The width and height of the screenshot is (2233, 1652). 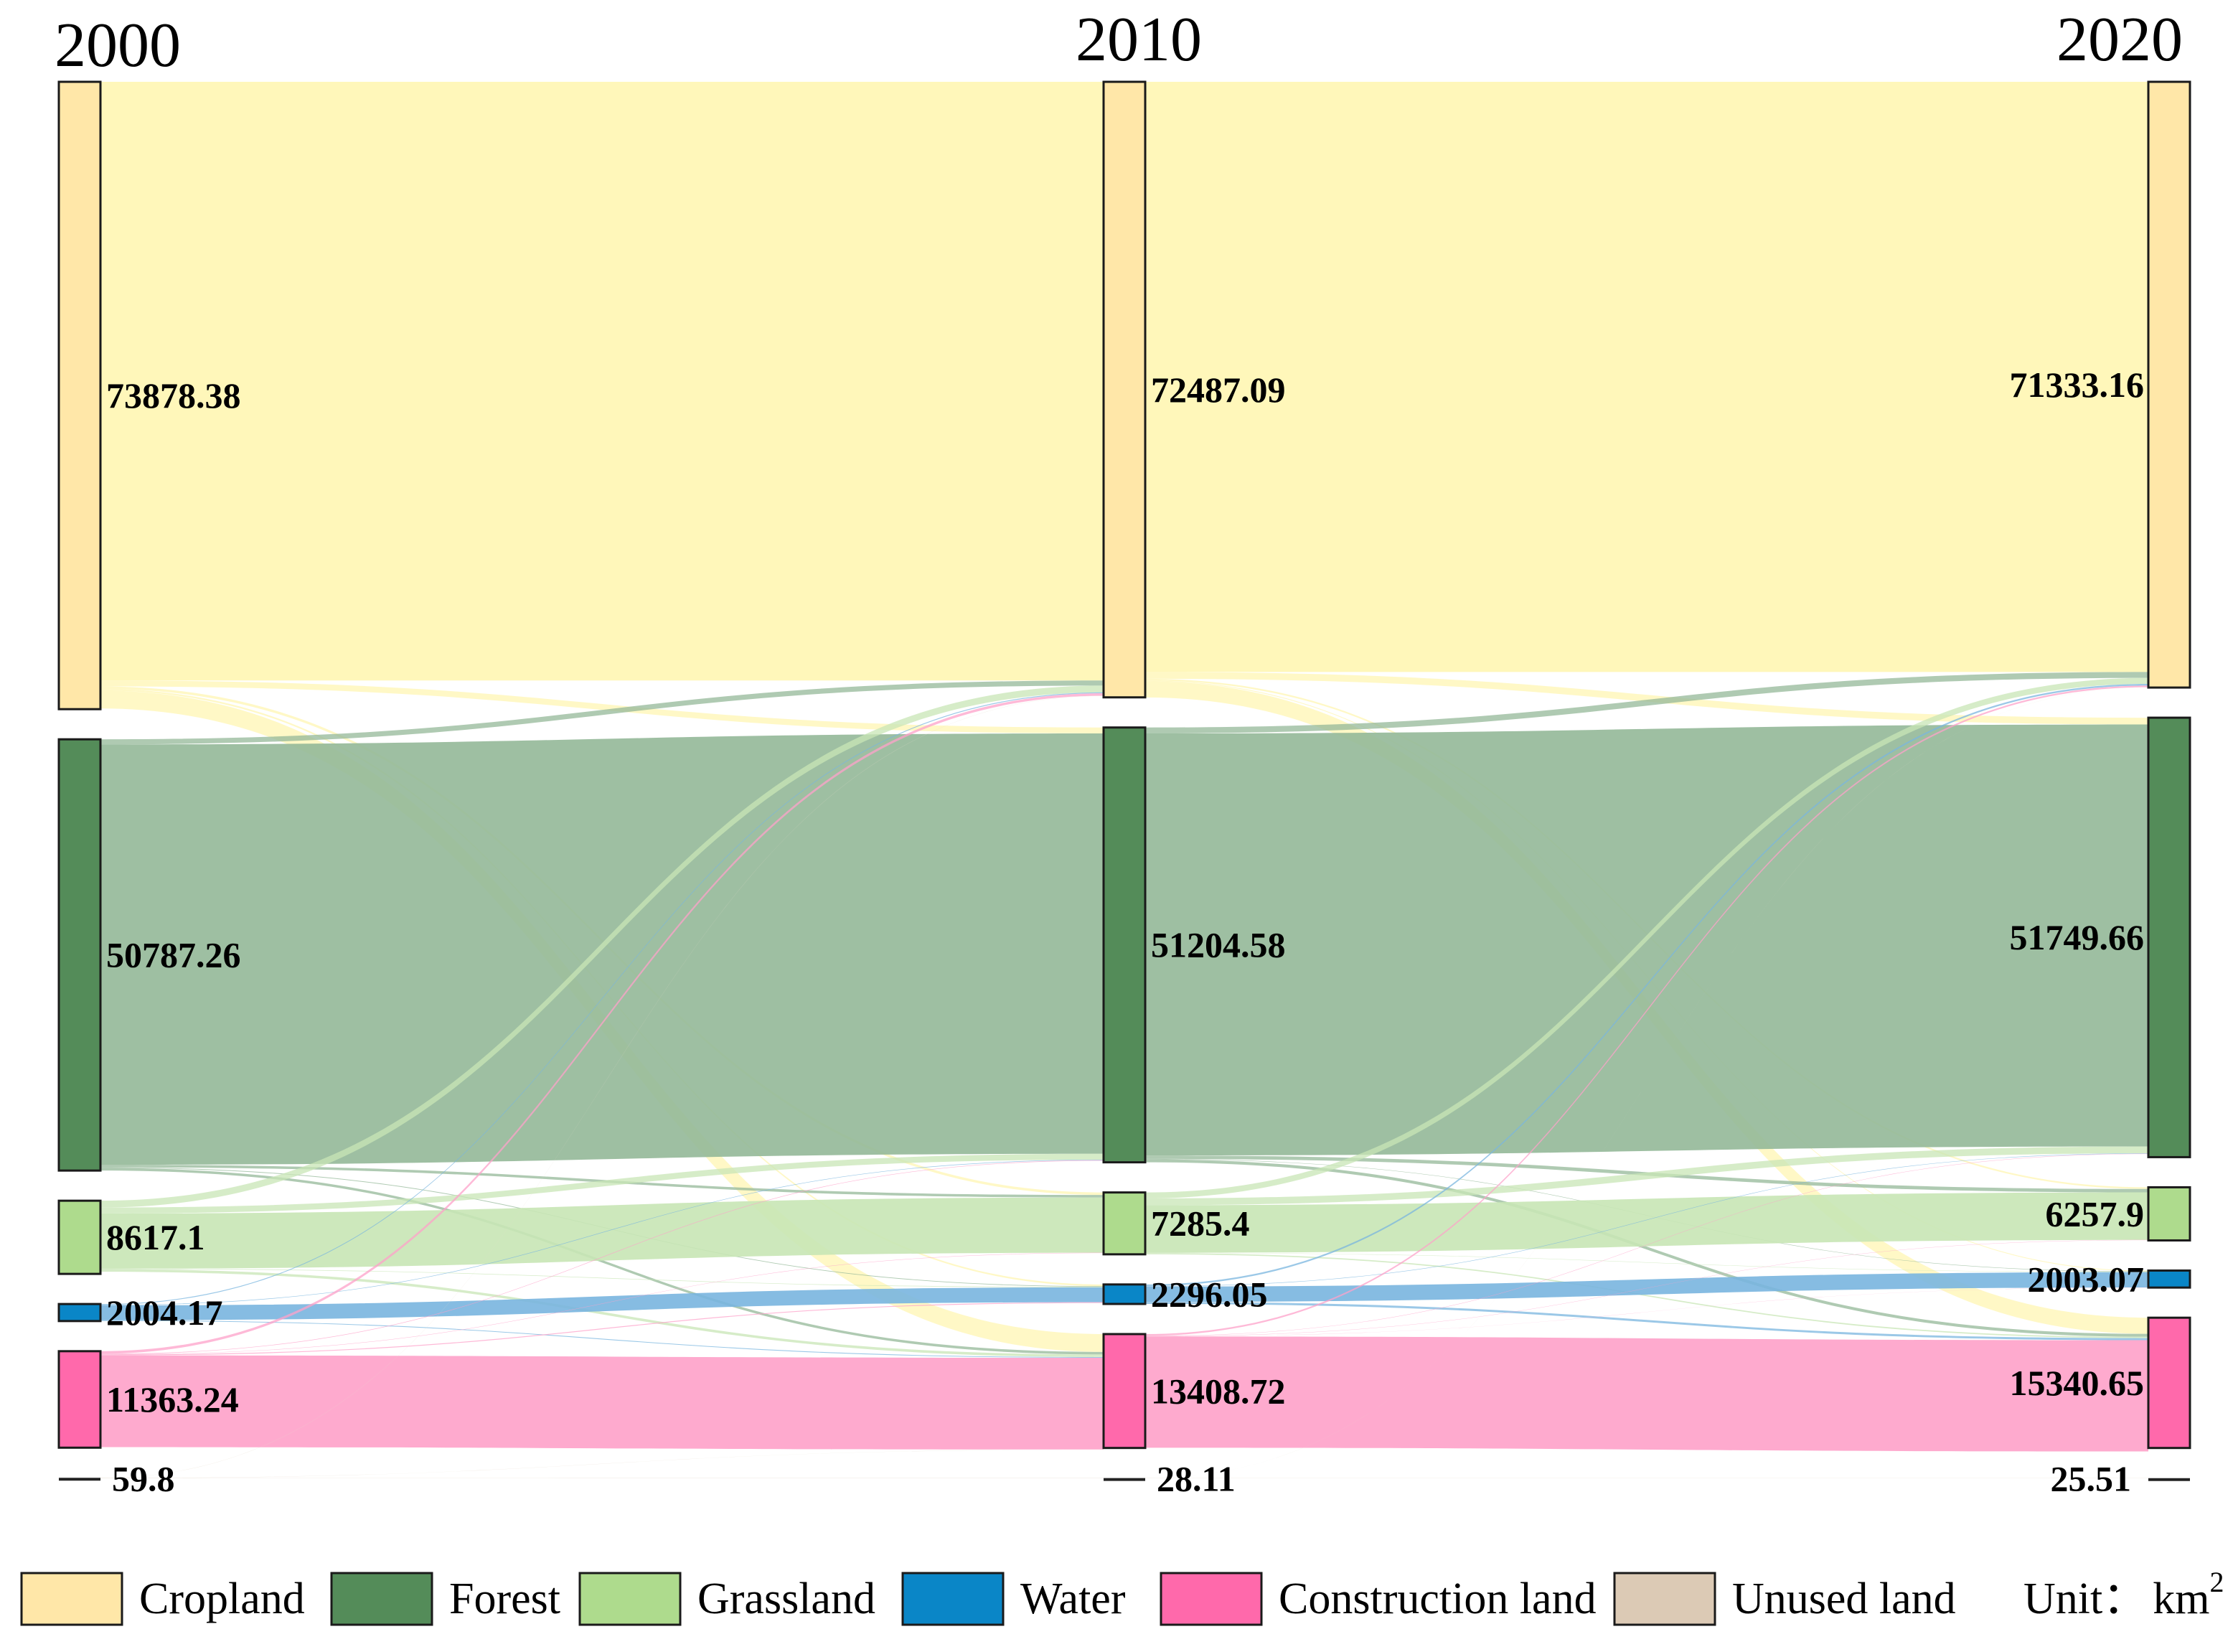 I want to click on legend-swatch-water, so click(x=953, y=1599).